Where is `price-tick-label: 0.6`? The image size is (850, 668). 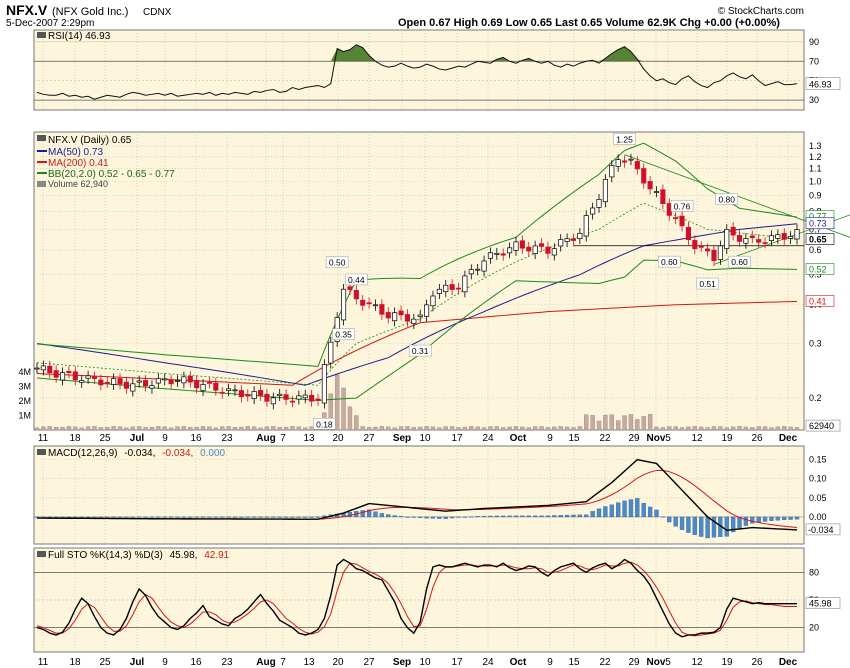
price-tick-label: 0.6 is located at coordinates (815, 250).